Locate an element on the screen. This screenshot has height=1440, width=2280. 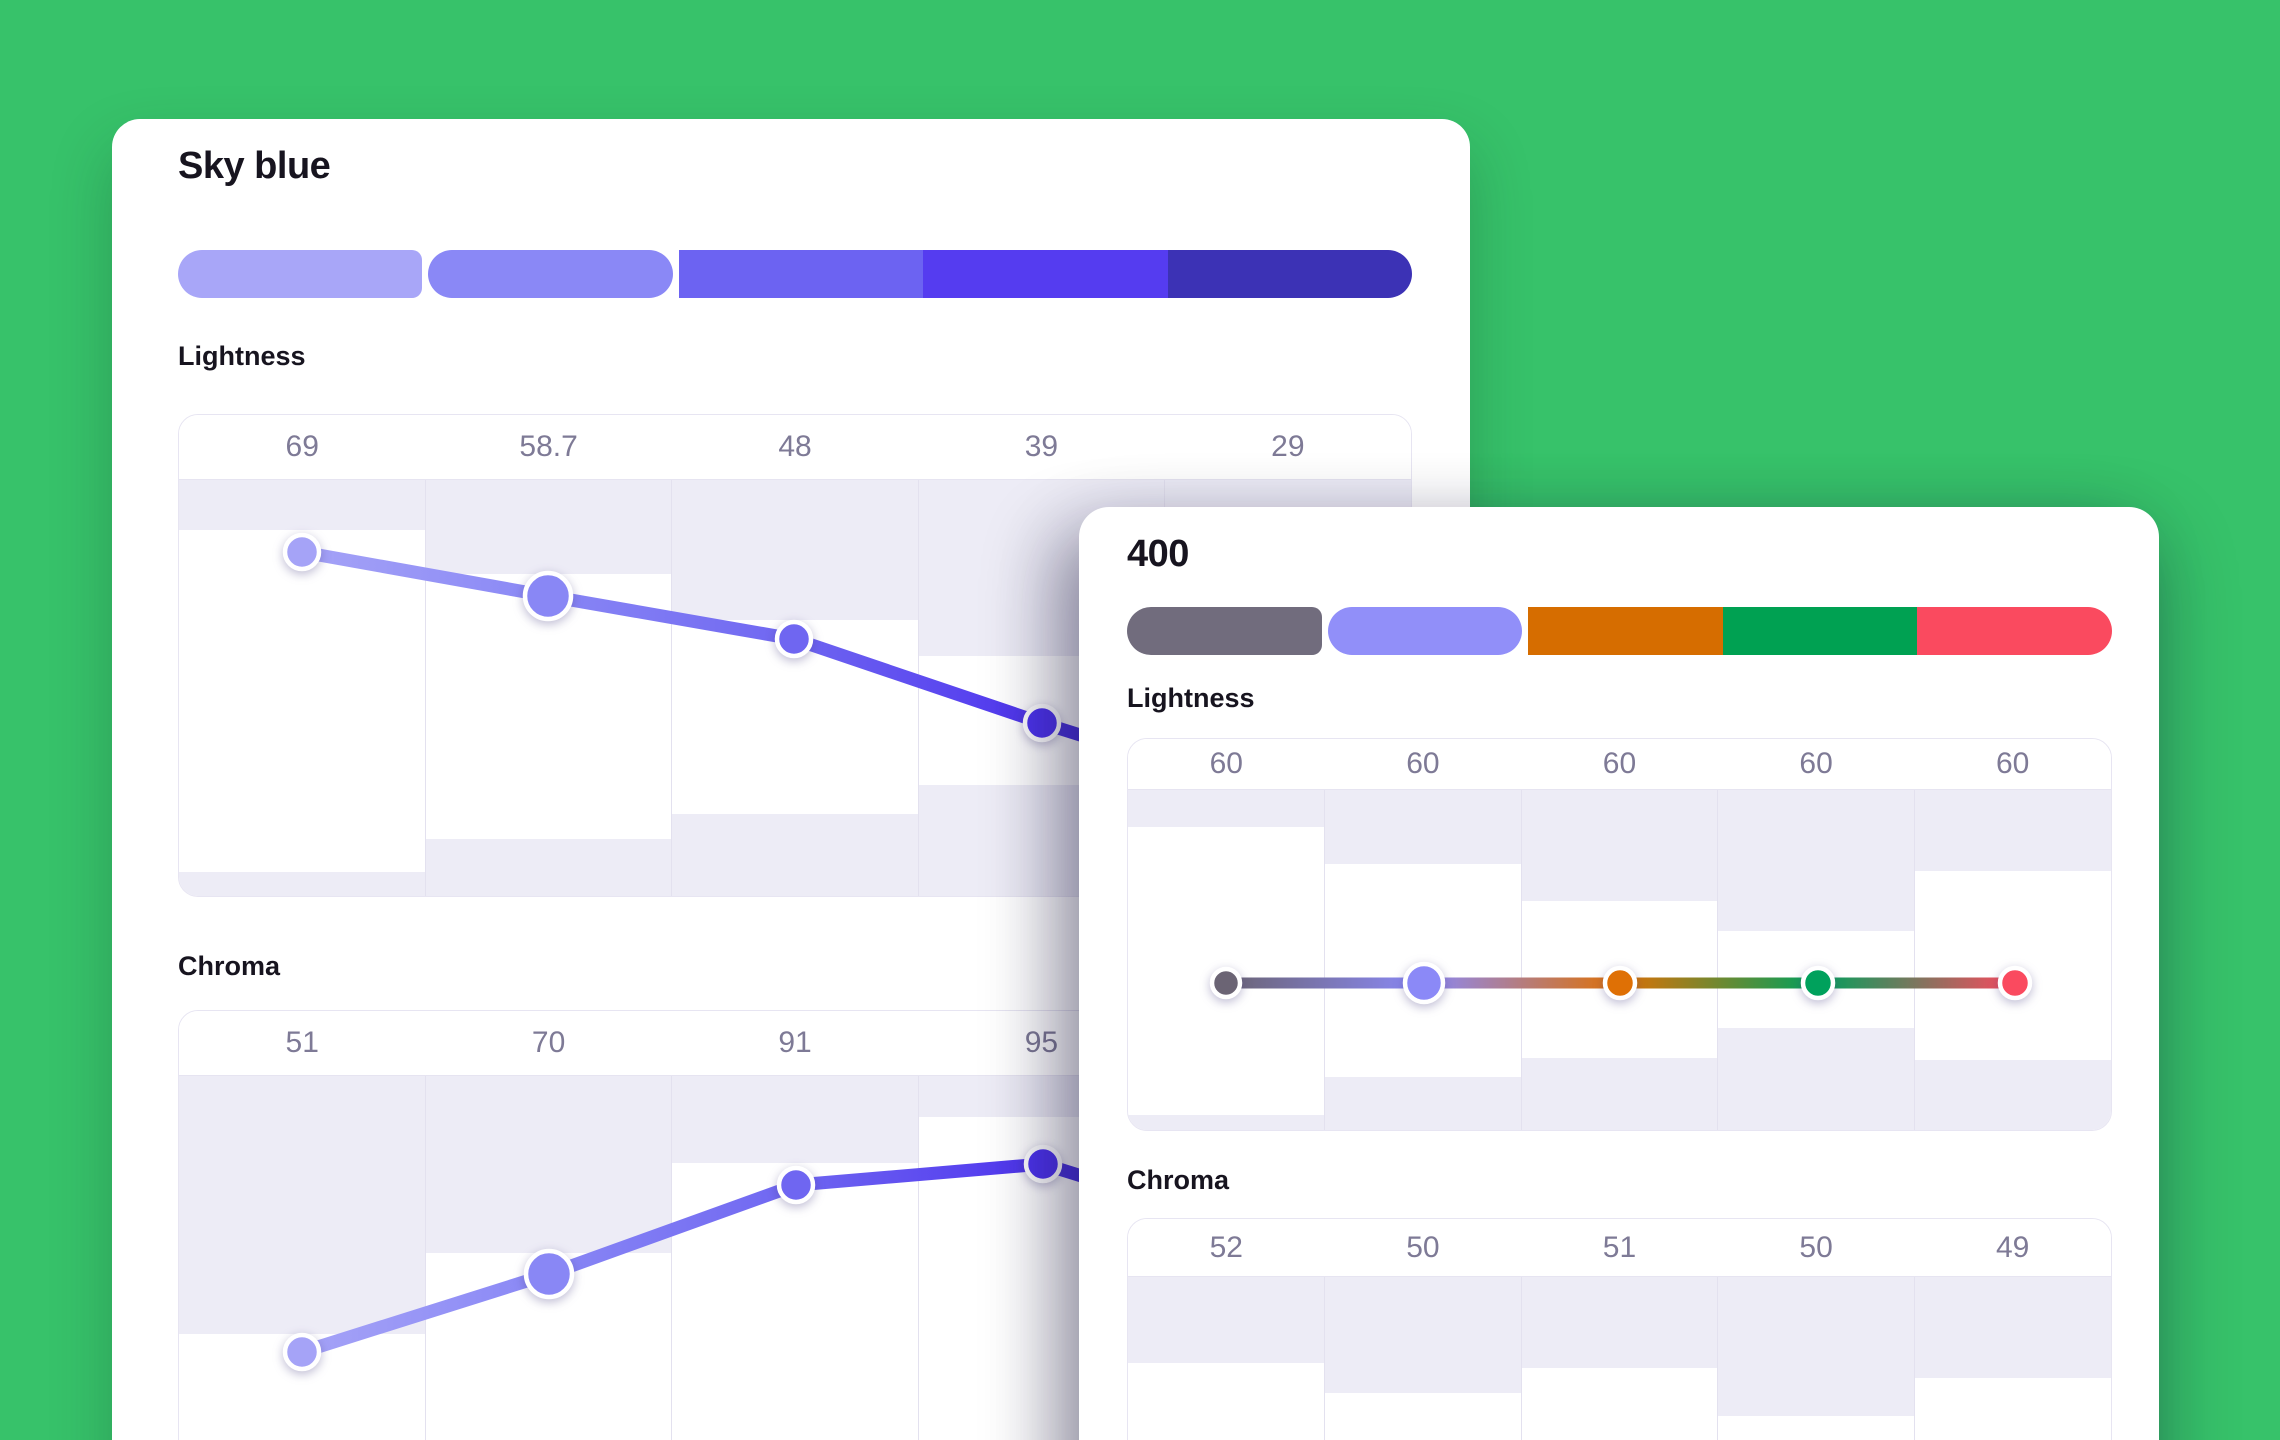
column-value: 48 is located at coordinates (795, 446).